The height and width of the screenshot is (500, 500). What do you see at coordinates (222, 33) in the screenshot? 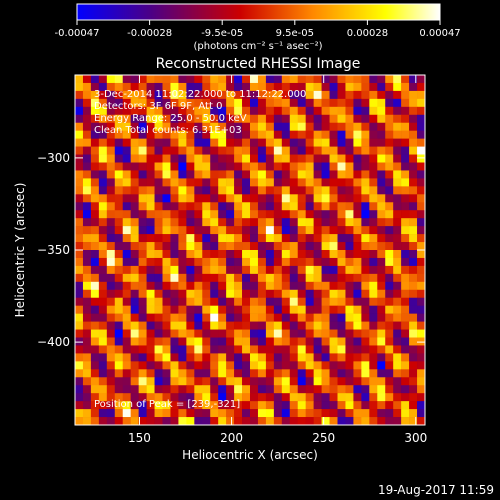
I see `colorbar-tick-label: -9.5e-05` at bounding box center [222, 33].